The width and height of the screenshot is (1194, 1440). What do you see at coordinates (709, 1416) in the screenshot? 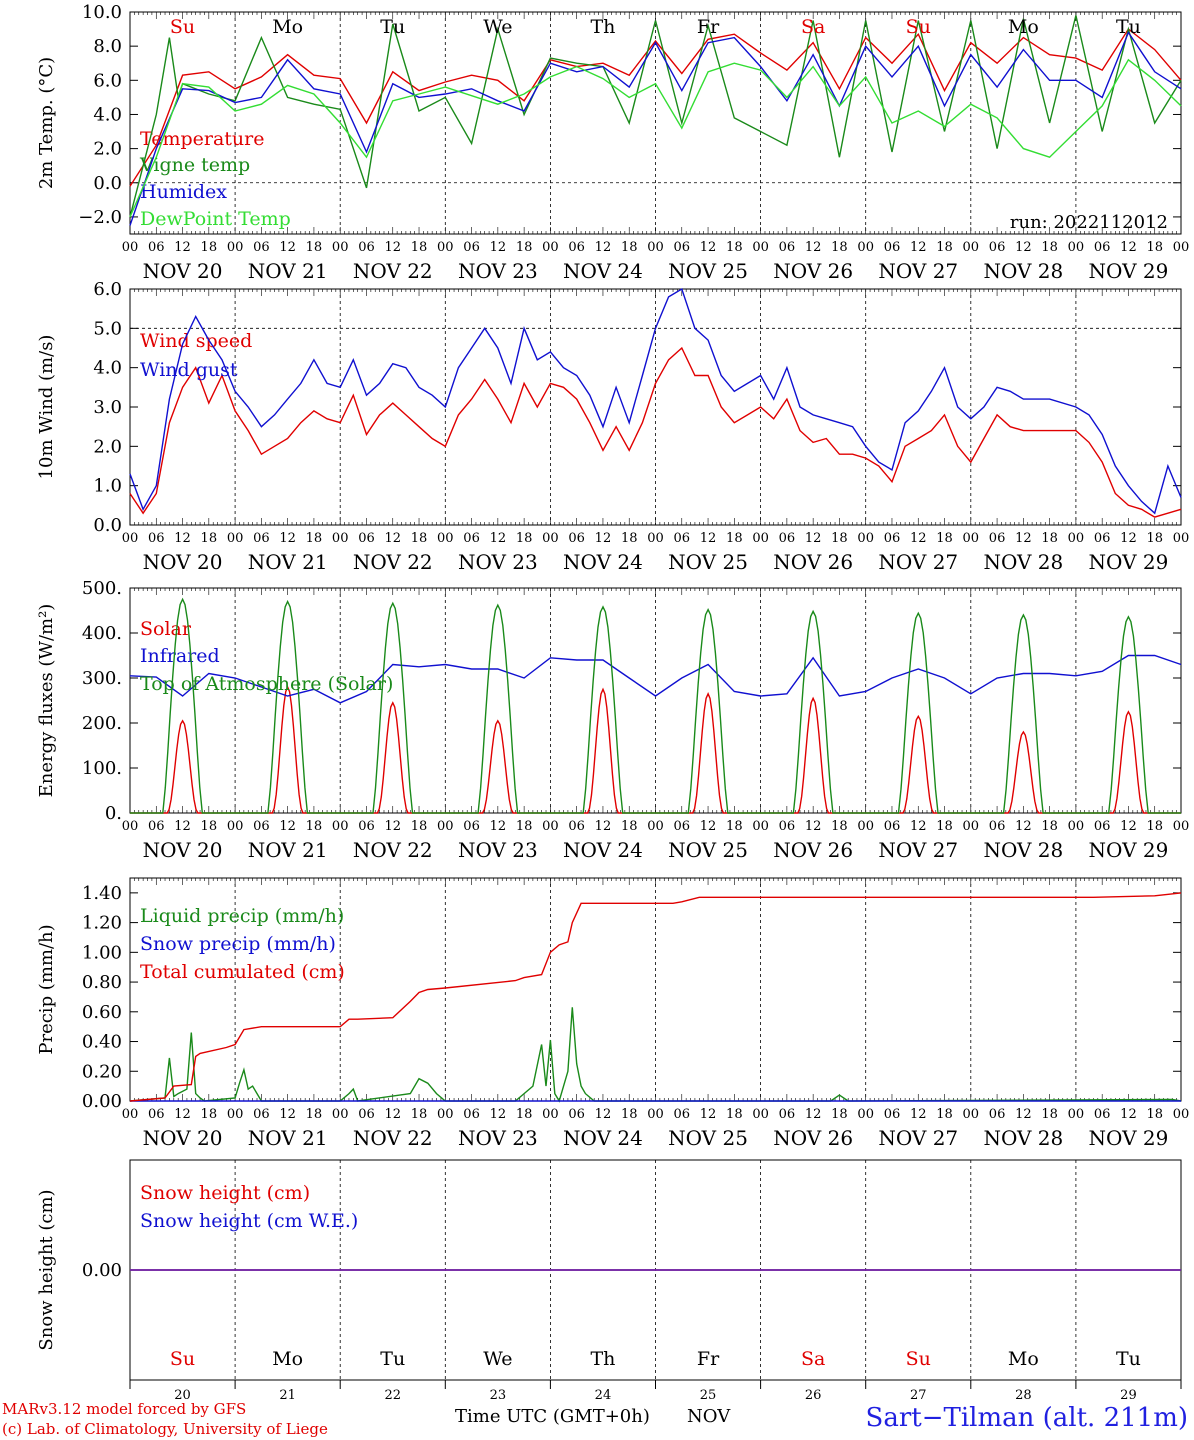
I see `month-label: NOV` at bounding box center [709, 1416].